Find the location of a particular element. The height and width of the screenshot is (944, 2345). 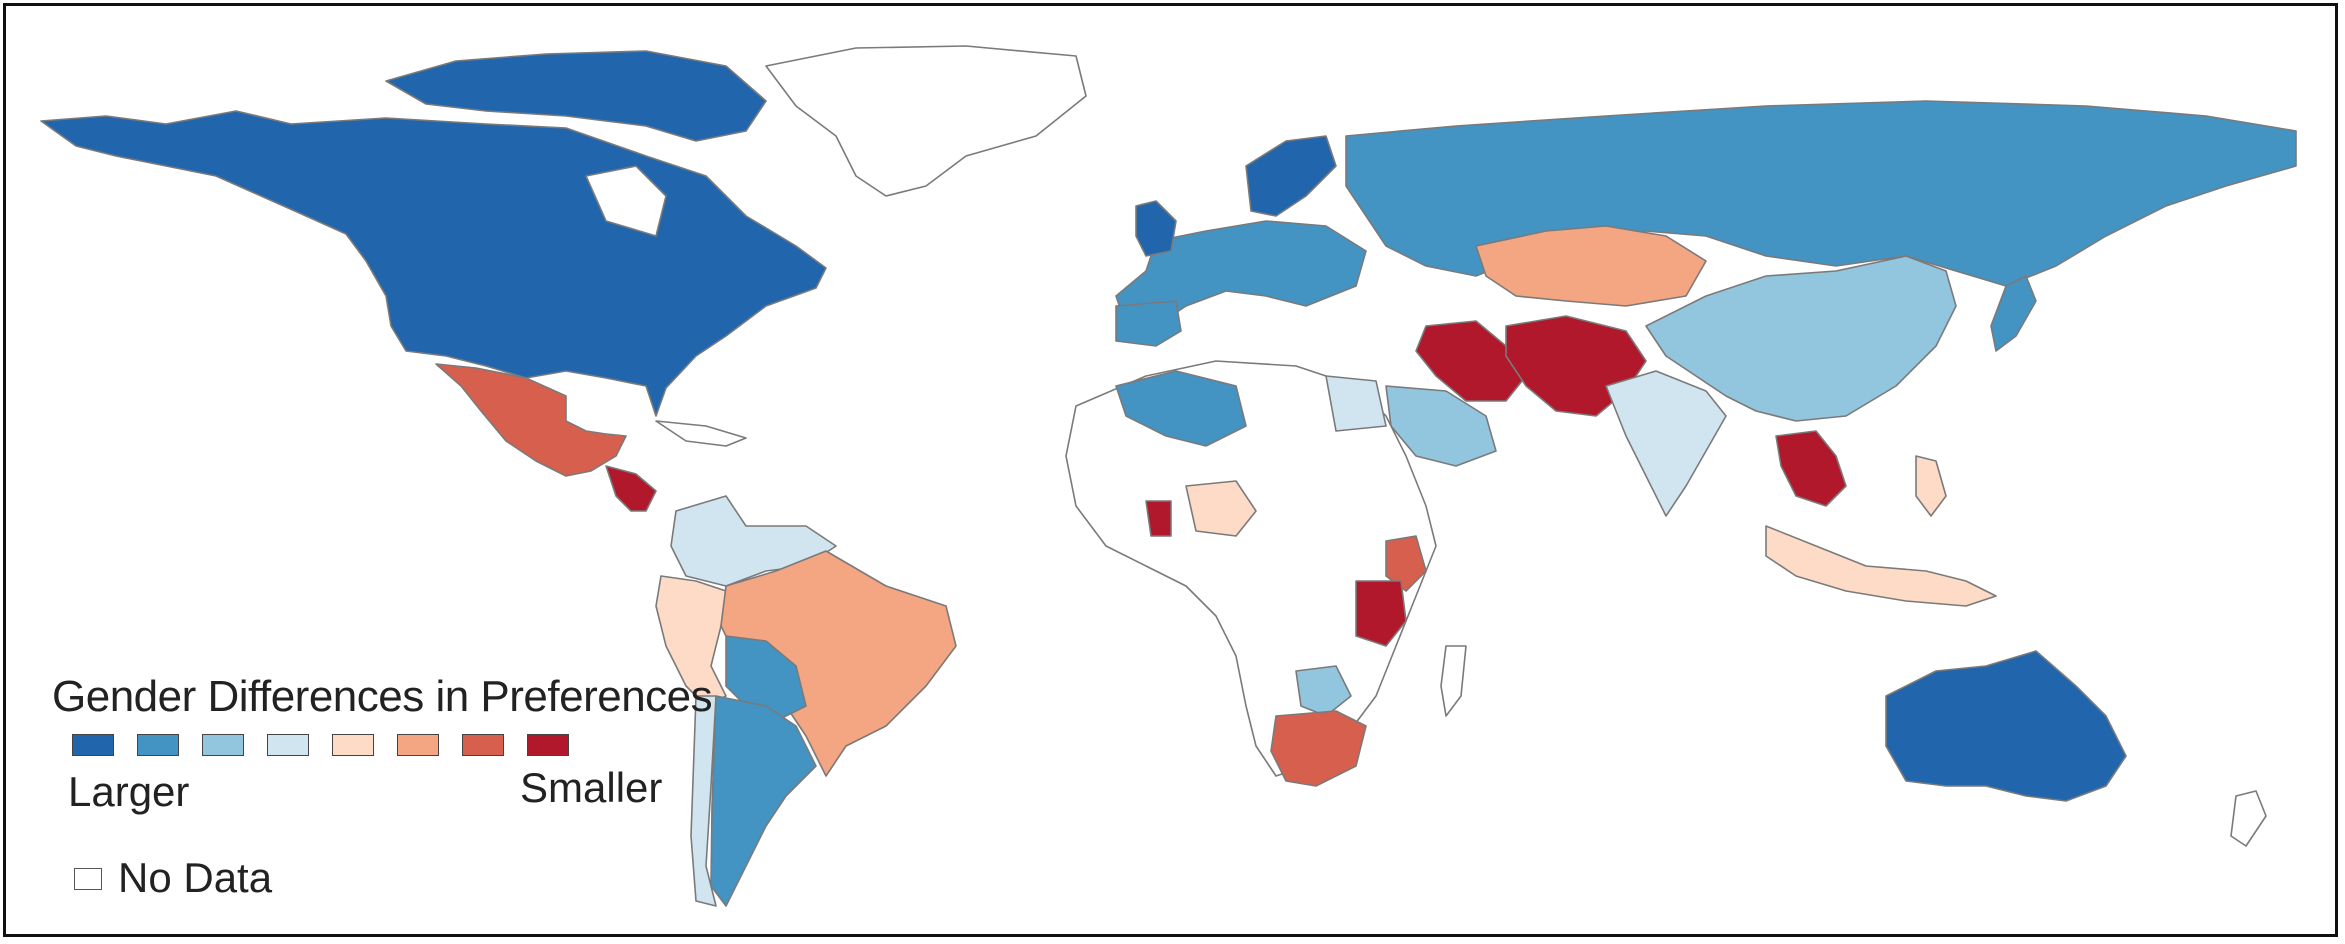

region-greenland is located at coordinates (926, 121).